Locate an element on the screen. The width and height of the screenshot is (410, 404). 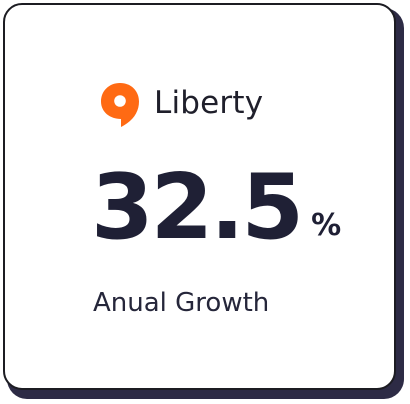
metric-unit: % is located at coordinates (326, 225).